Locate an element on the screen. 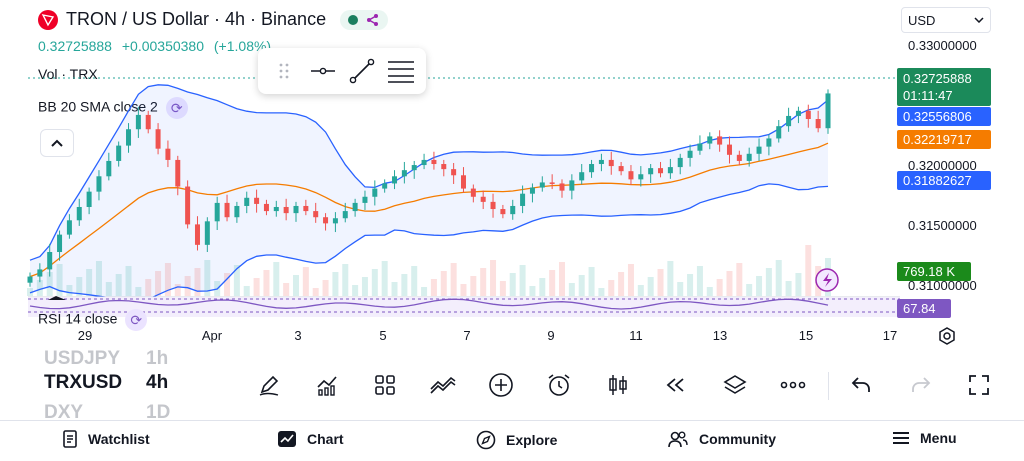  chart-header: TRON / US Dollar · 4h · Binance is located at coordinates (213, 19).